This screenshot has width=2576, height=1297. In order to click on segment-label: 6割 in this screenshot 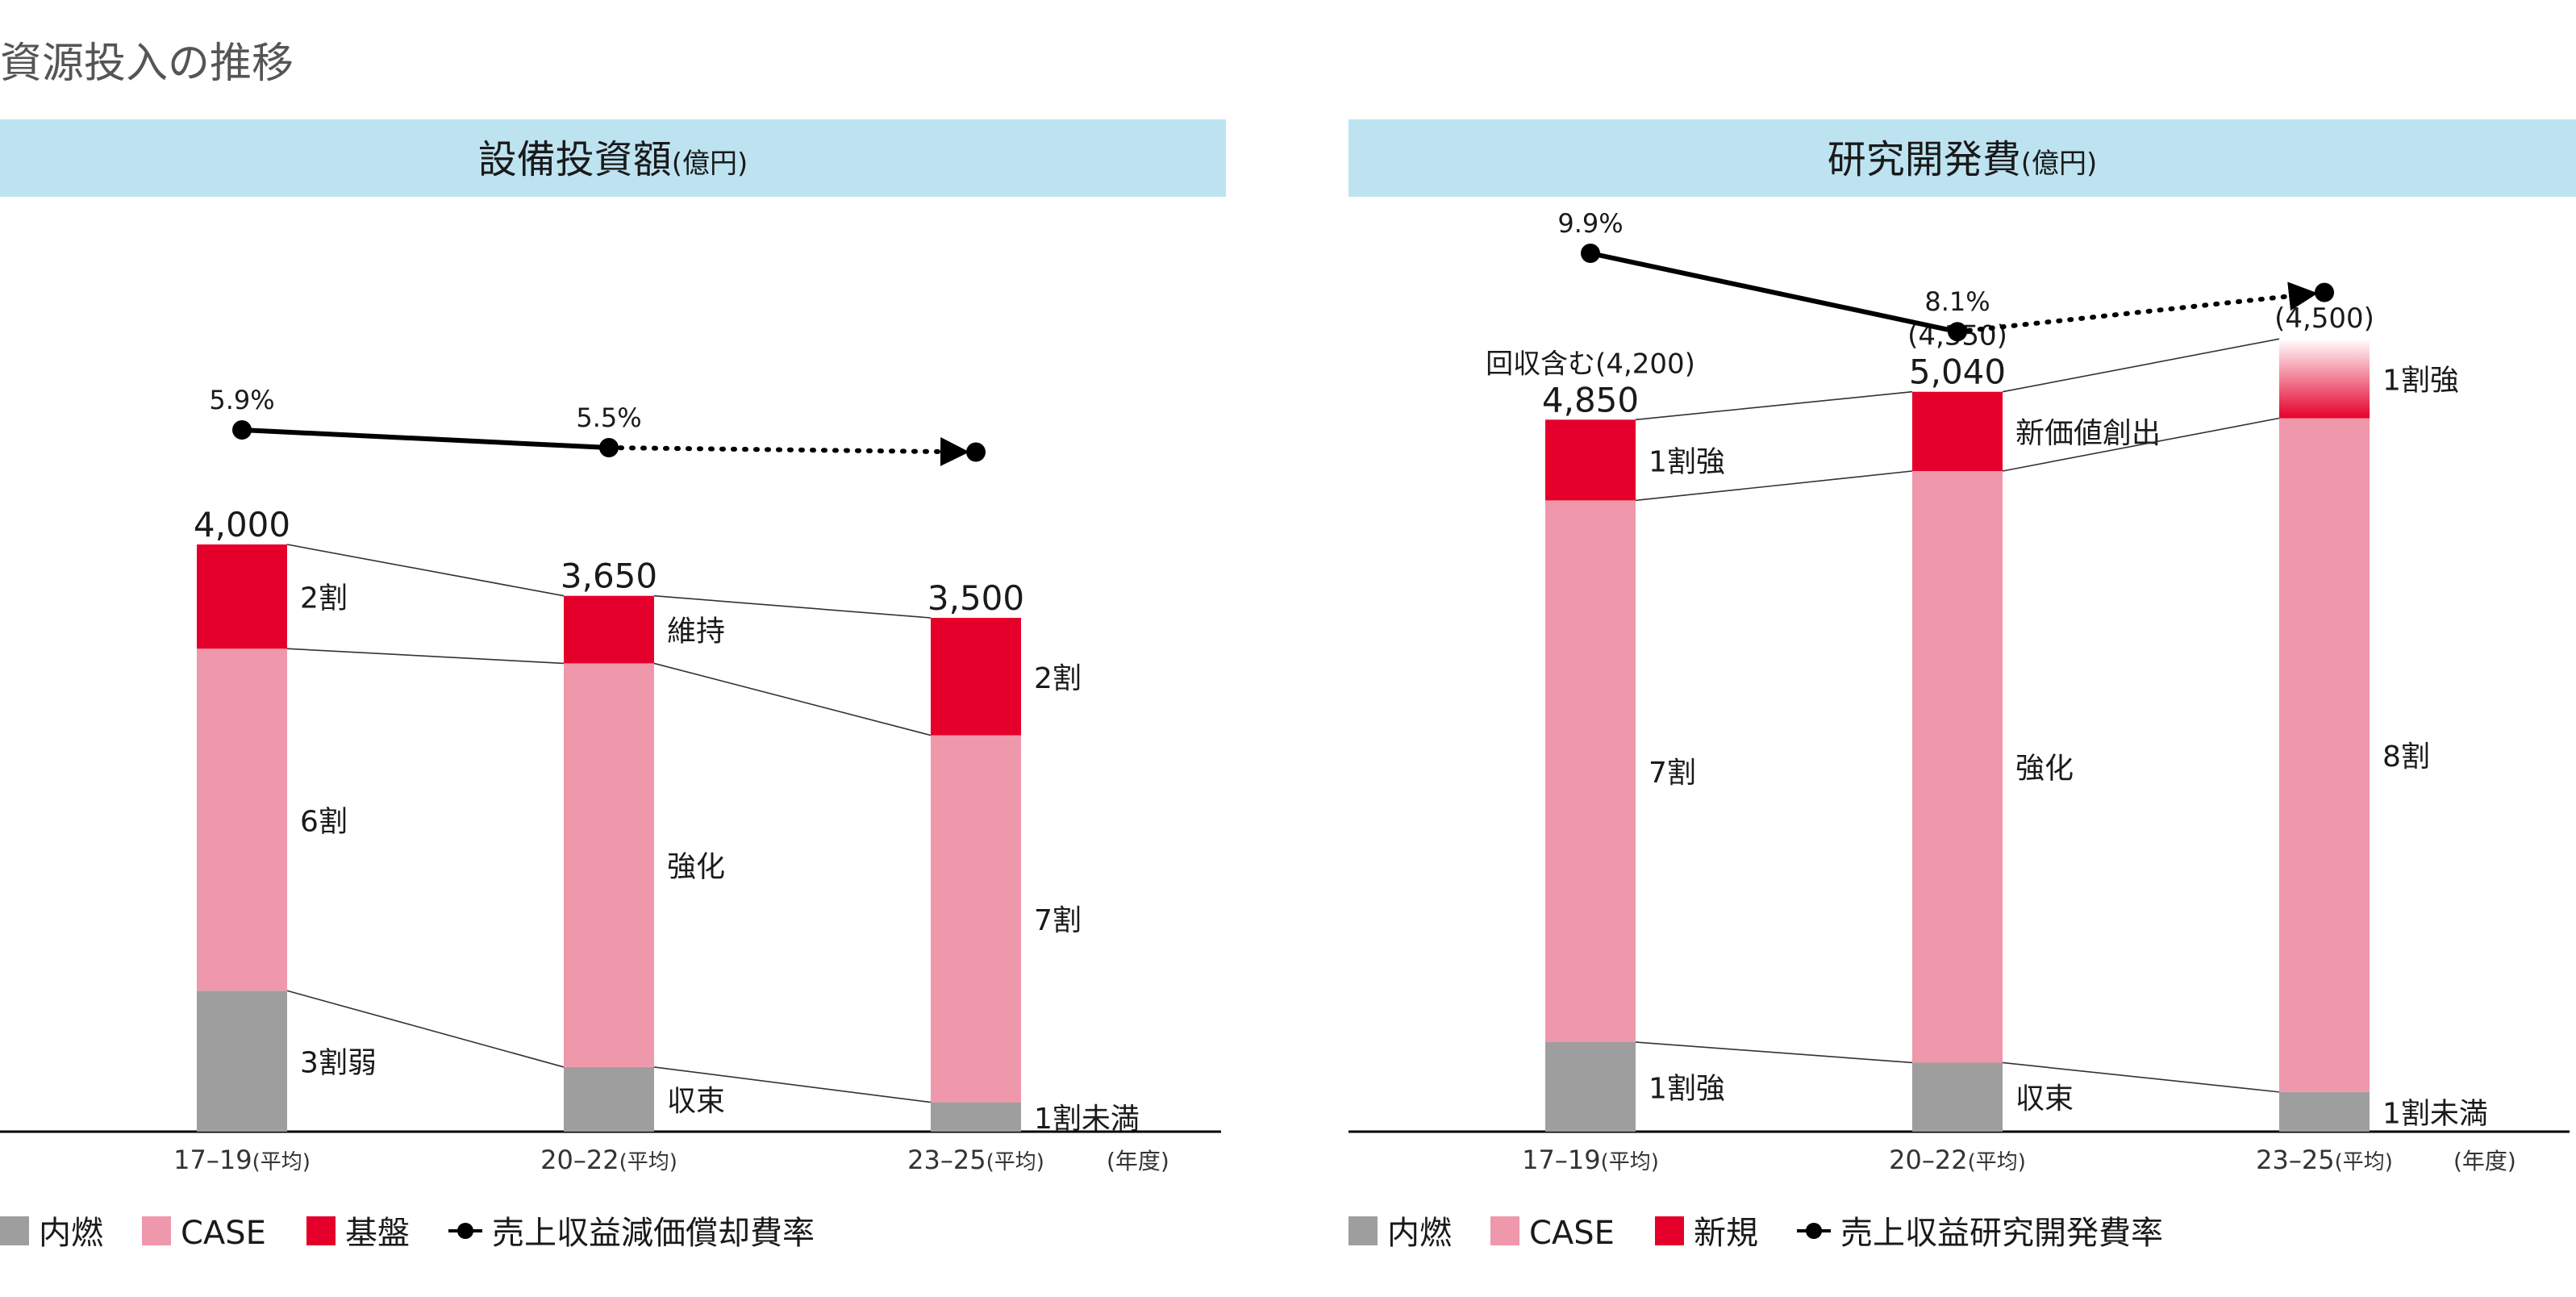, I will do `click(324, 821)`.